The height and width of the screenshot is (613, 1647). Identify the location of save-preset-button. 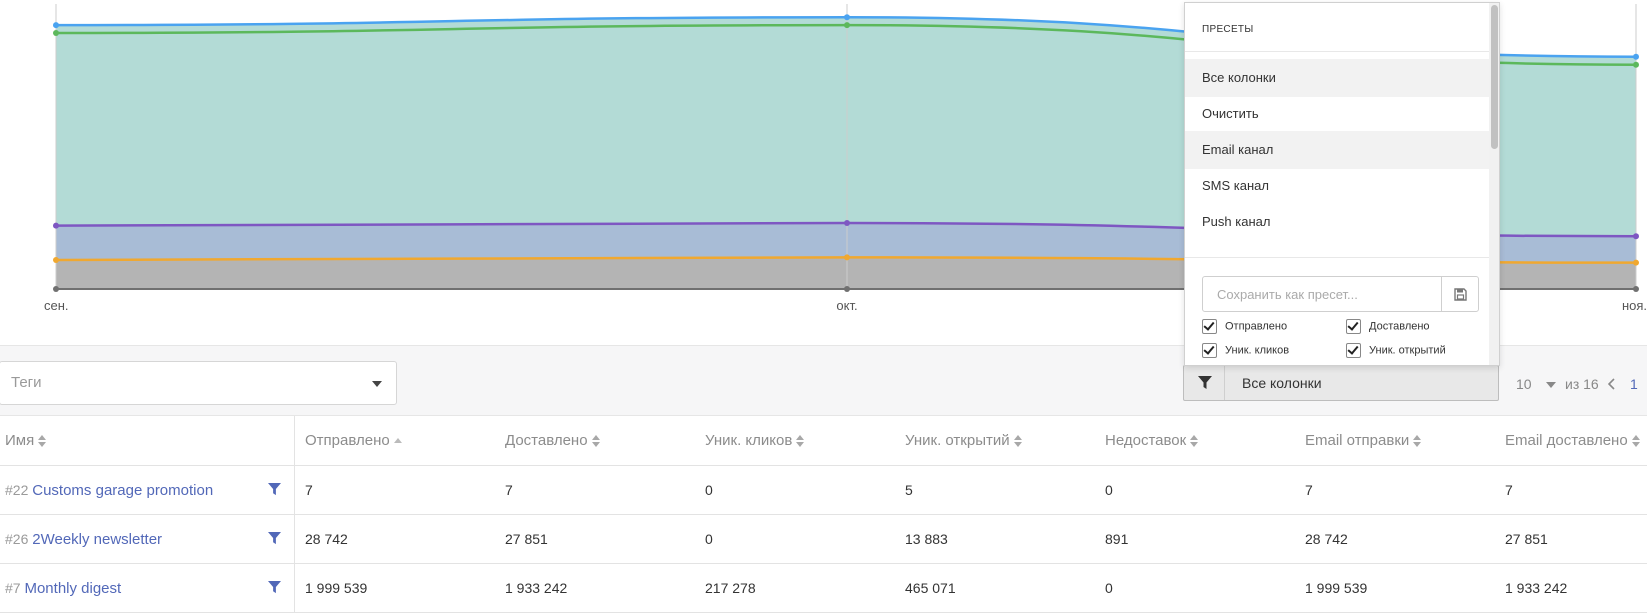
(1460, 294).